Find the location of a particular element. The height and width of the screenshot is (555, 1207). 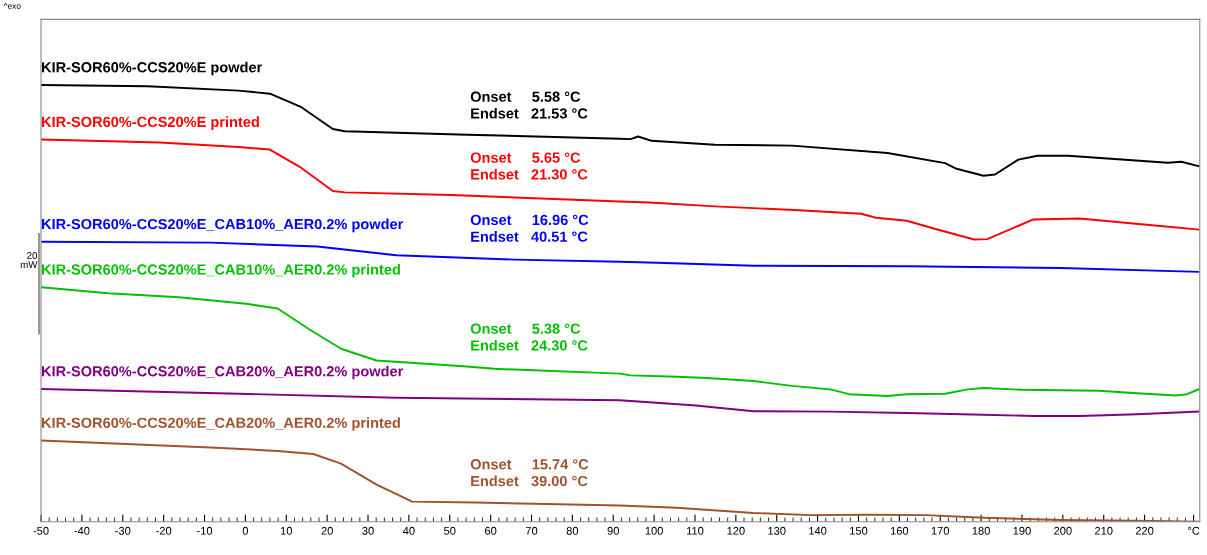

x-tick-label: 180 is located at coordinates (981, 530).